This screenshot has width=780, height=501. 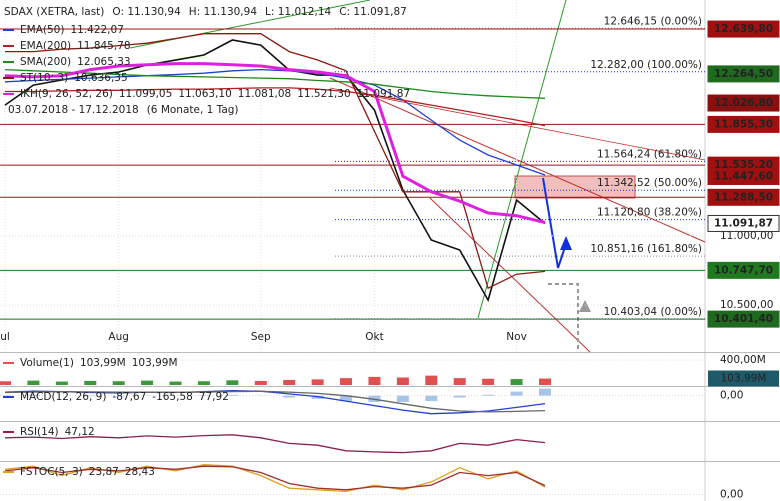 I want to click on legend-value: 11.091,87, so click(x=383, y=94).